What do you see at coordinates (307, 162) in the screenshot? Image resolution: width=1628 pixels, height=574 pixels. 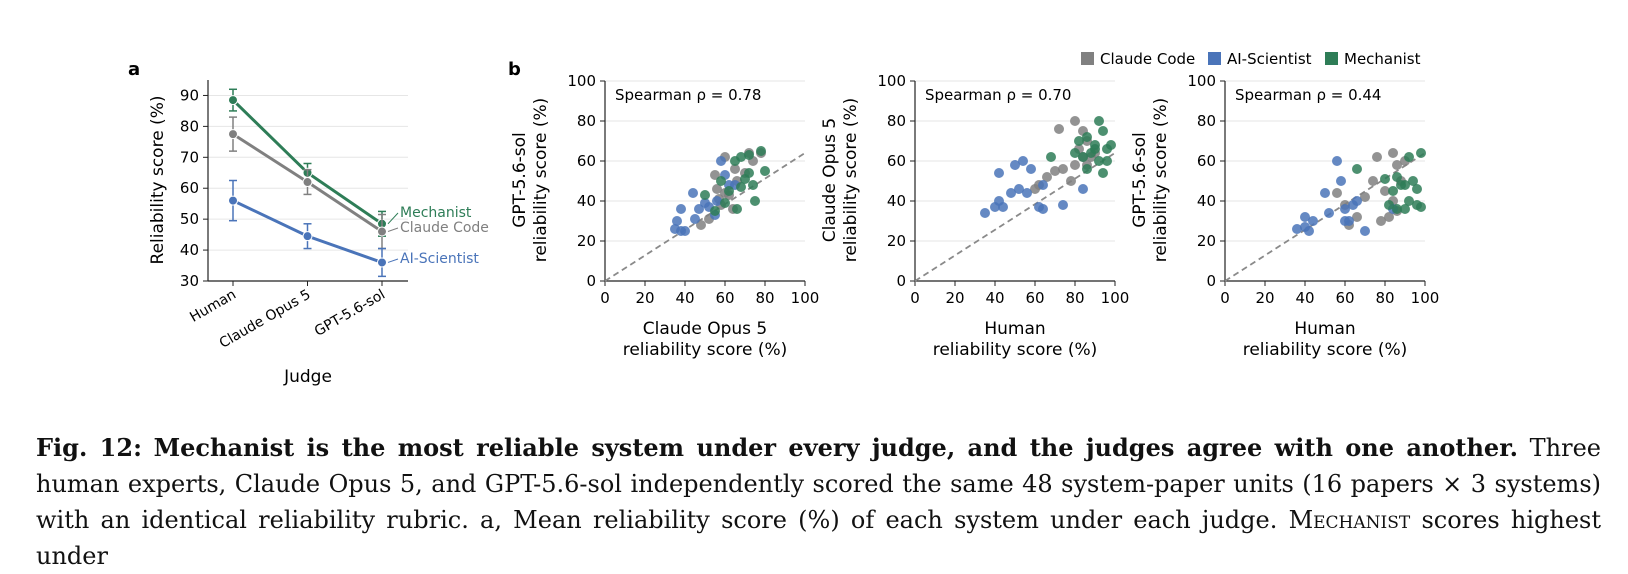 I see `series-line` at bounding box center [307, 162].